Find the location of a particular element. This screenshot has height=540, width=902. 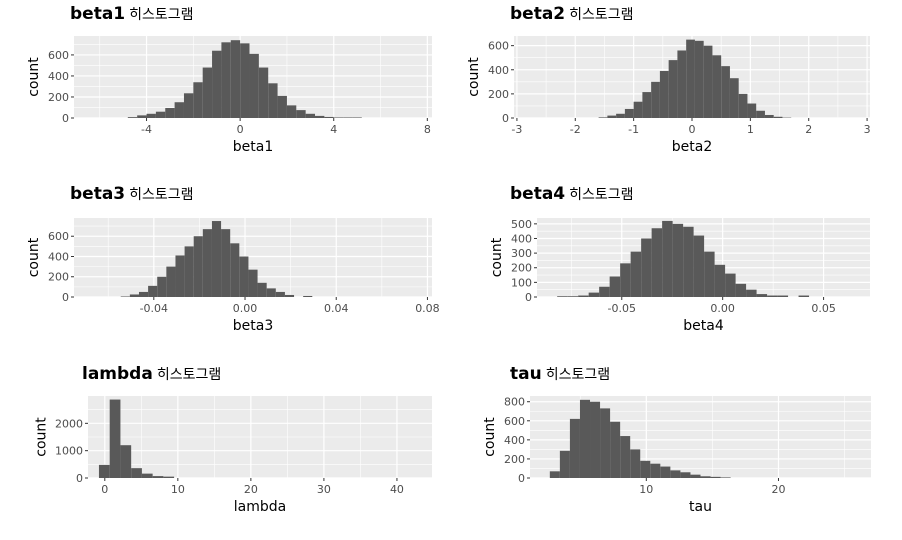

y-tick-label: 1000 is located at coordinates (69, 451).